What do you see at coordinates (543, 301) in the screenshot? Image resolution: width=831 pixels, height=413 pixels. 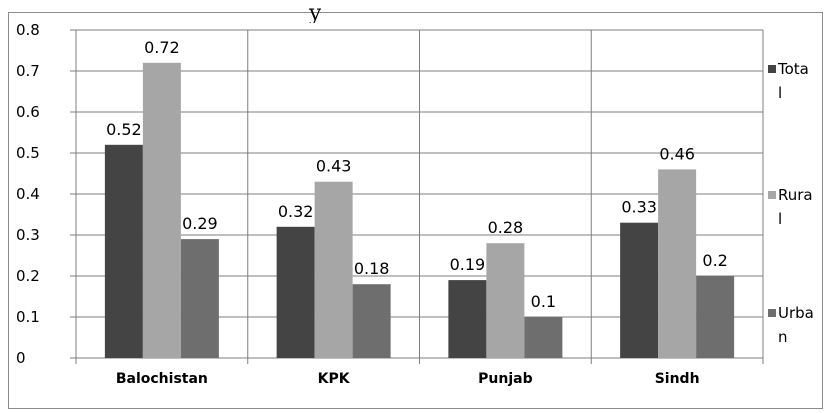 I see `data-label: 0.1` at bounding box center [543, 301].